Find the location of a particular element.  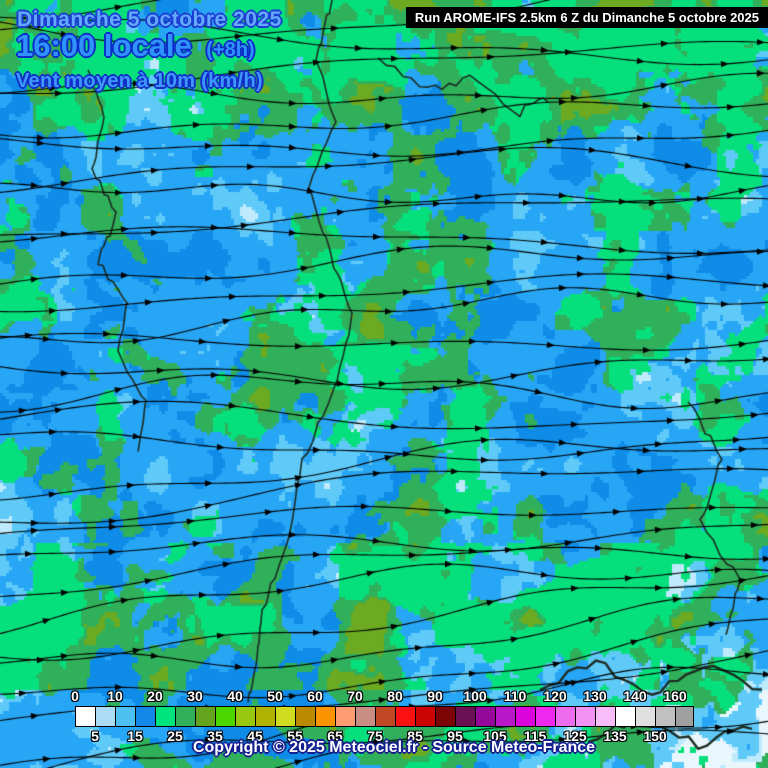

forecast-time-line: 16:00 locale (+8h) is located at coordinates (135, 46).